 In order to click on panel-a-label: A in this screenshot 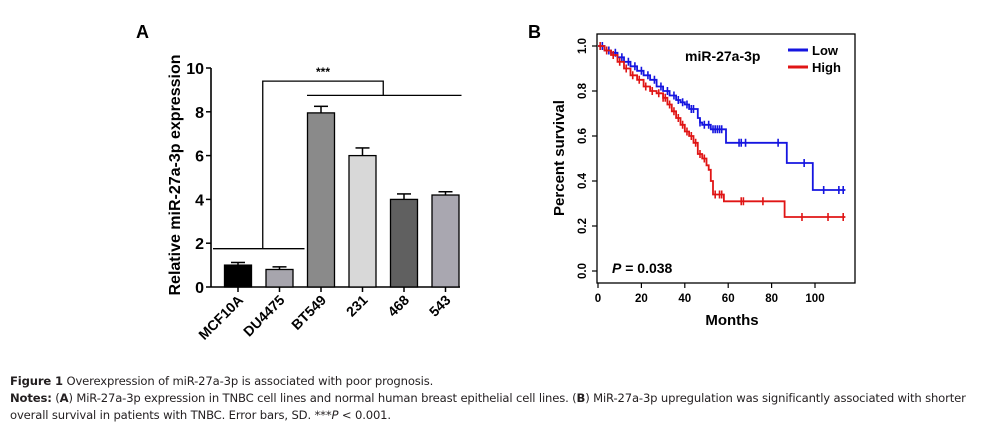, I will do `click(142, 32)`.